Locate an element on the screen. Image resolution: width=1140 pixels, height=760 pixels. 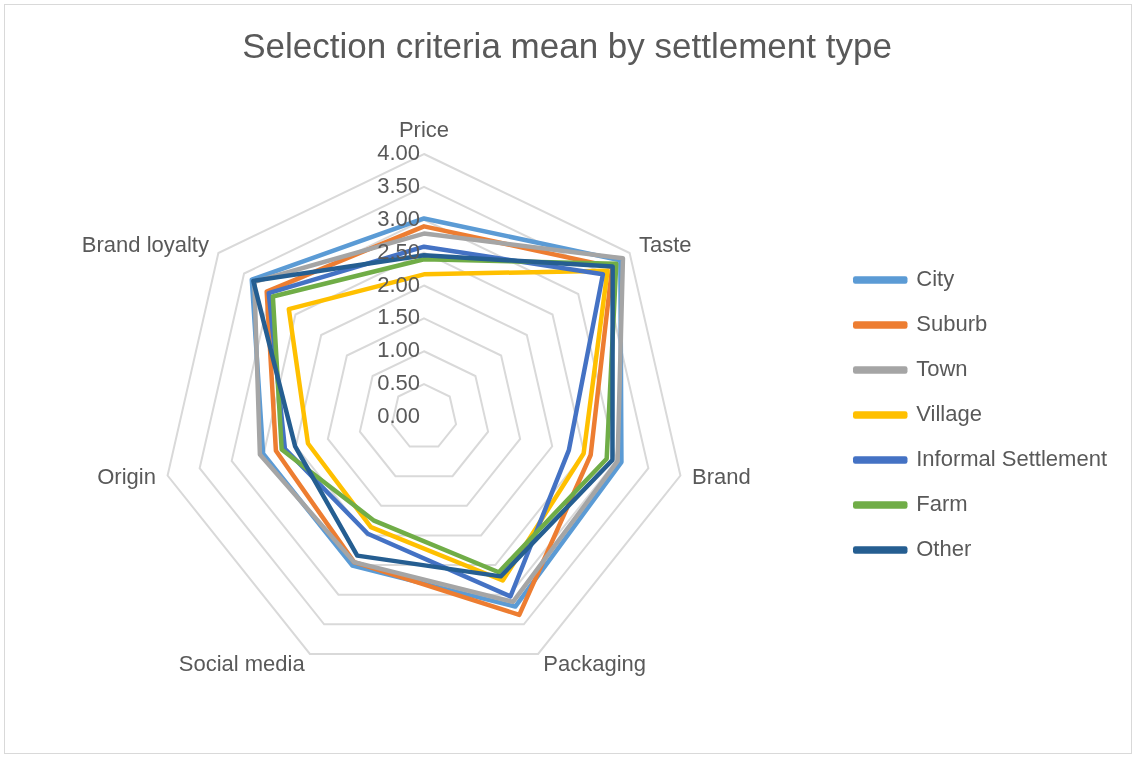
spoke-label: Packaging is located at coordinates (595, 663).